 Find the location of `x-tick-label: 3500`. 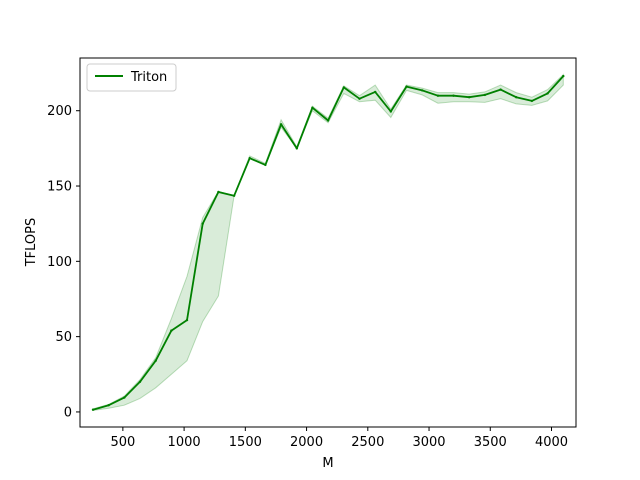

x-tick-label: 3500 is located at coordinates (490, 442).